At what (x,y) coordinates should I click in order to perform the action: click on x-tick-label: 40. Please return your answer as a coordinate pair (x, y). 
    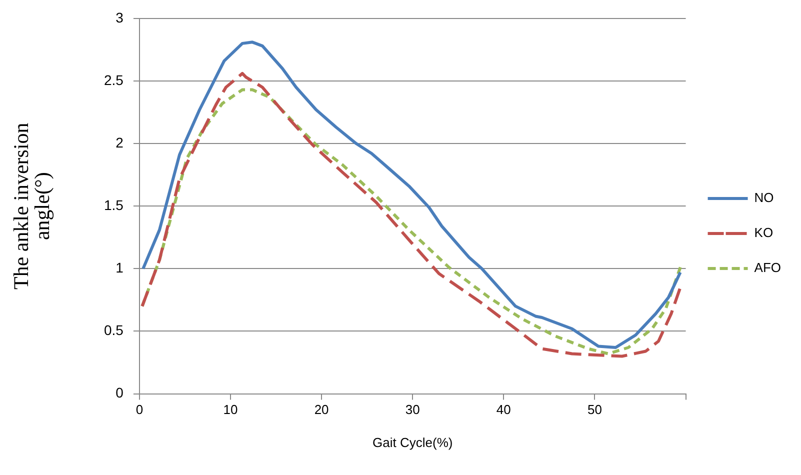
    Looking at the image, I should click on (503, 410).